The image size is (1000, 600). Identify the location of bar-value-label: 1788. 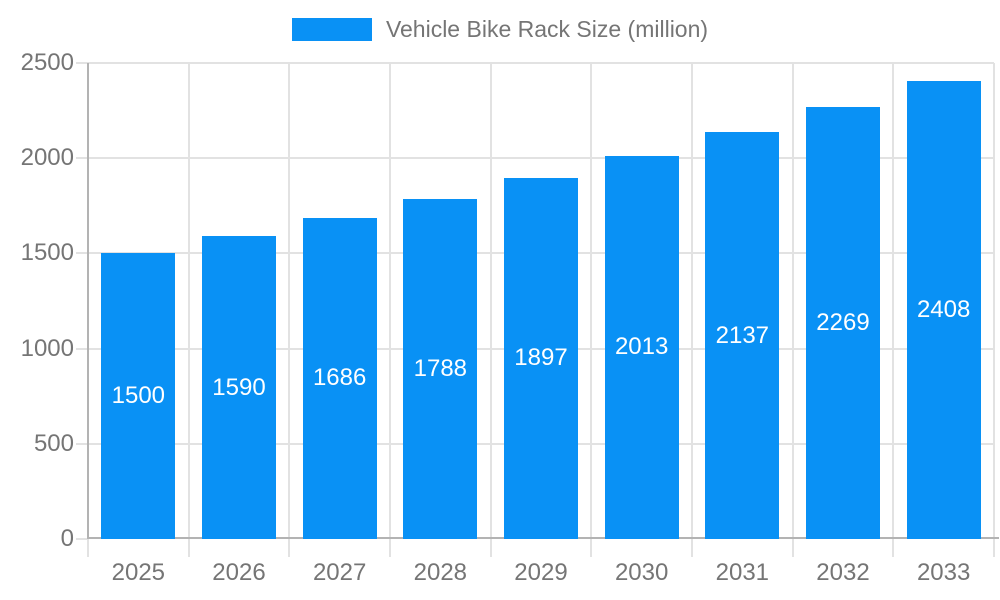
(440, 368).